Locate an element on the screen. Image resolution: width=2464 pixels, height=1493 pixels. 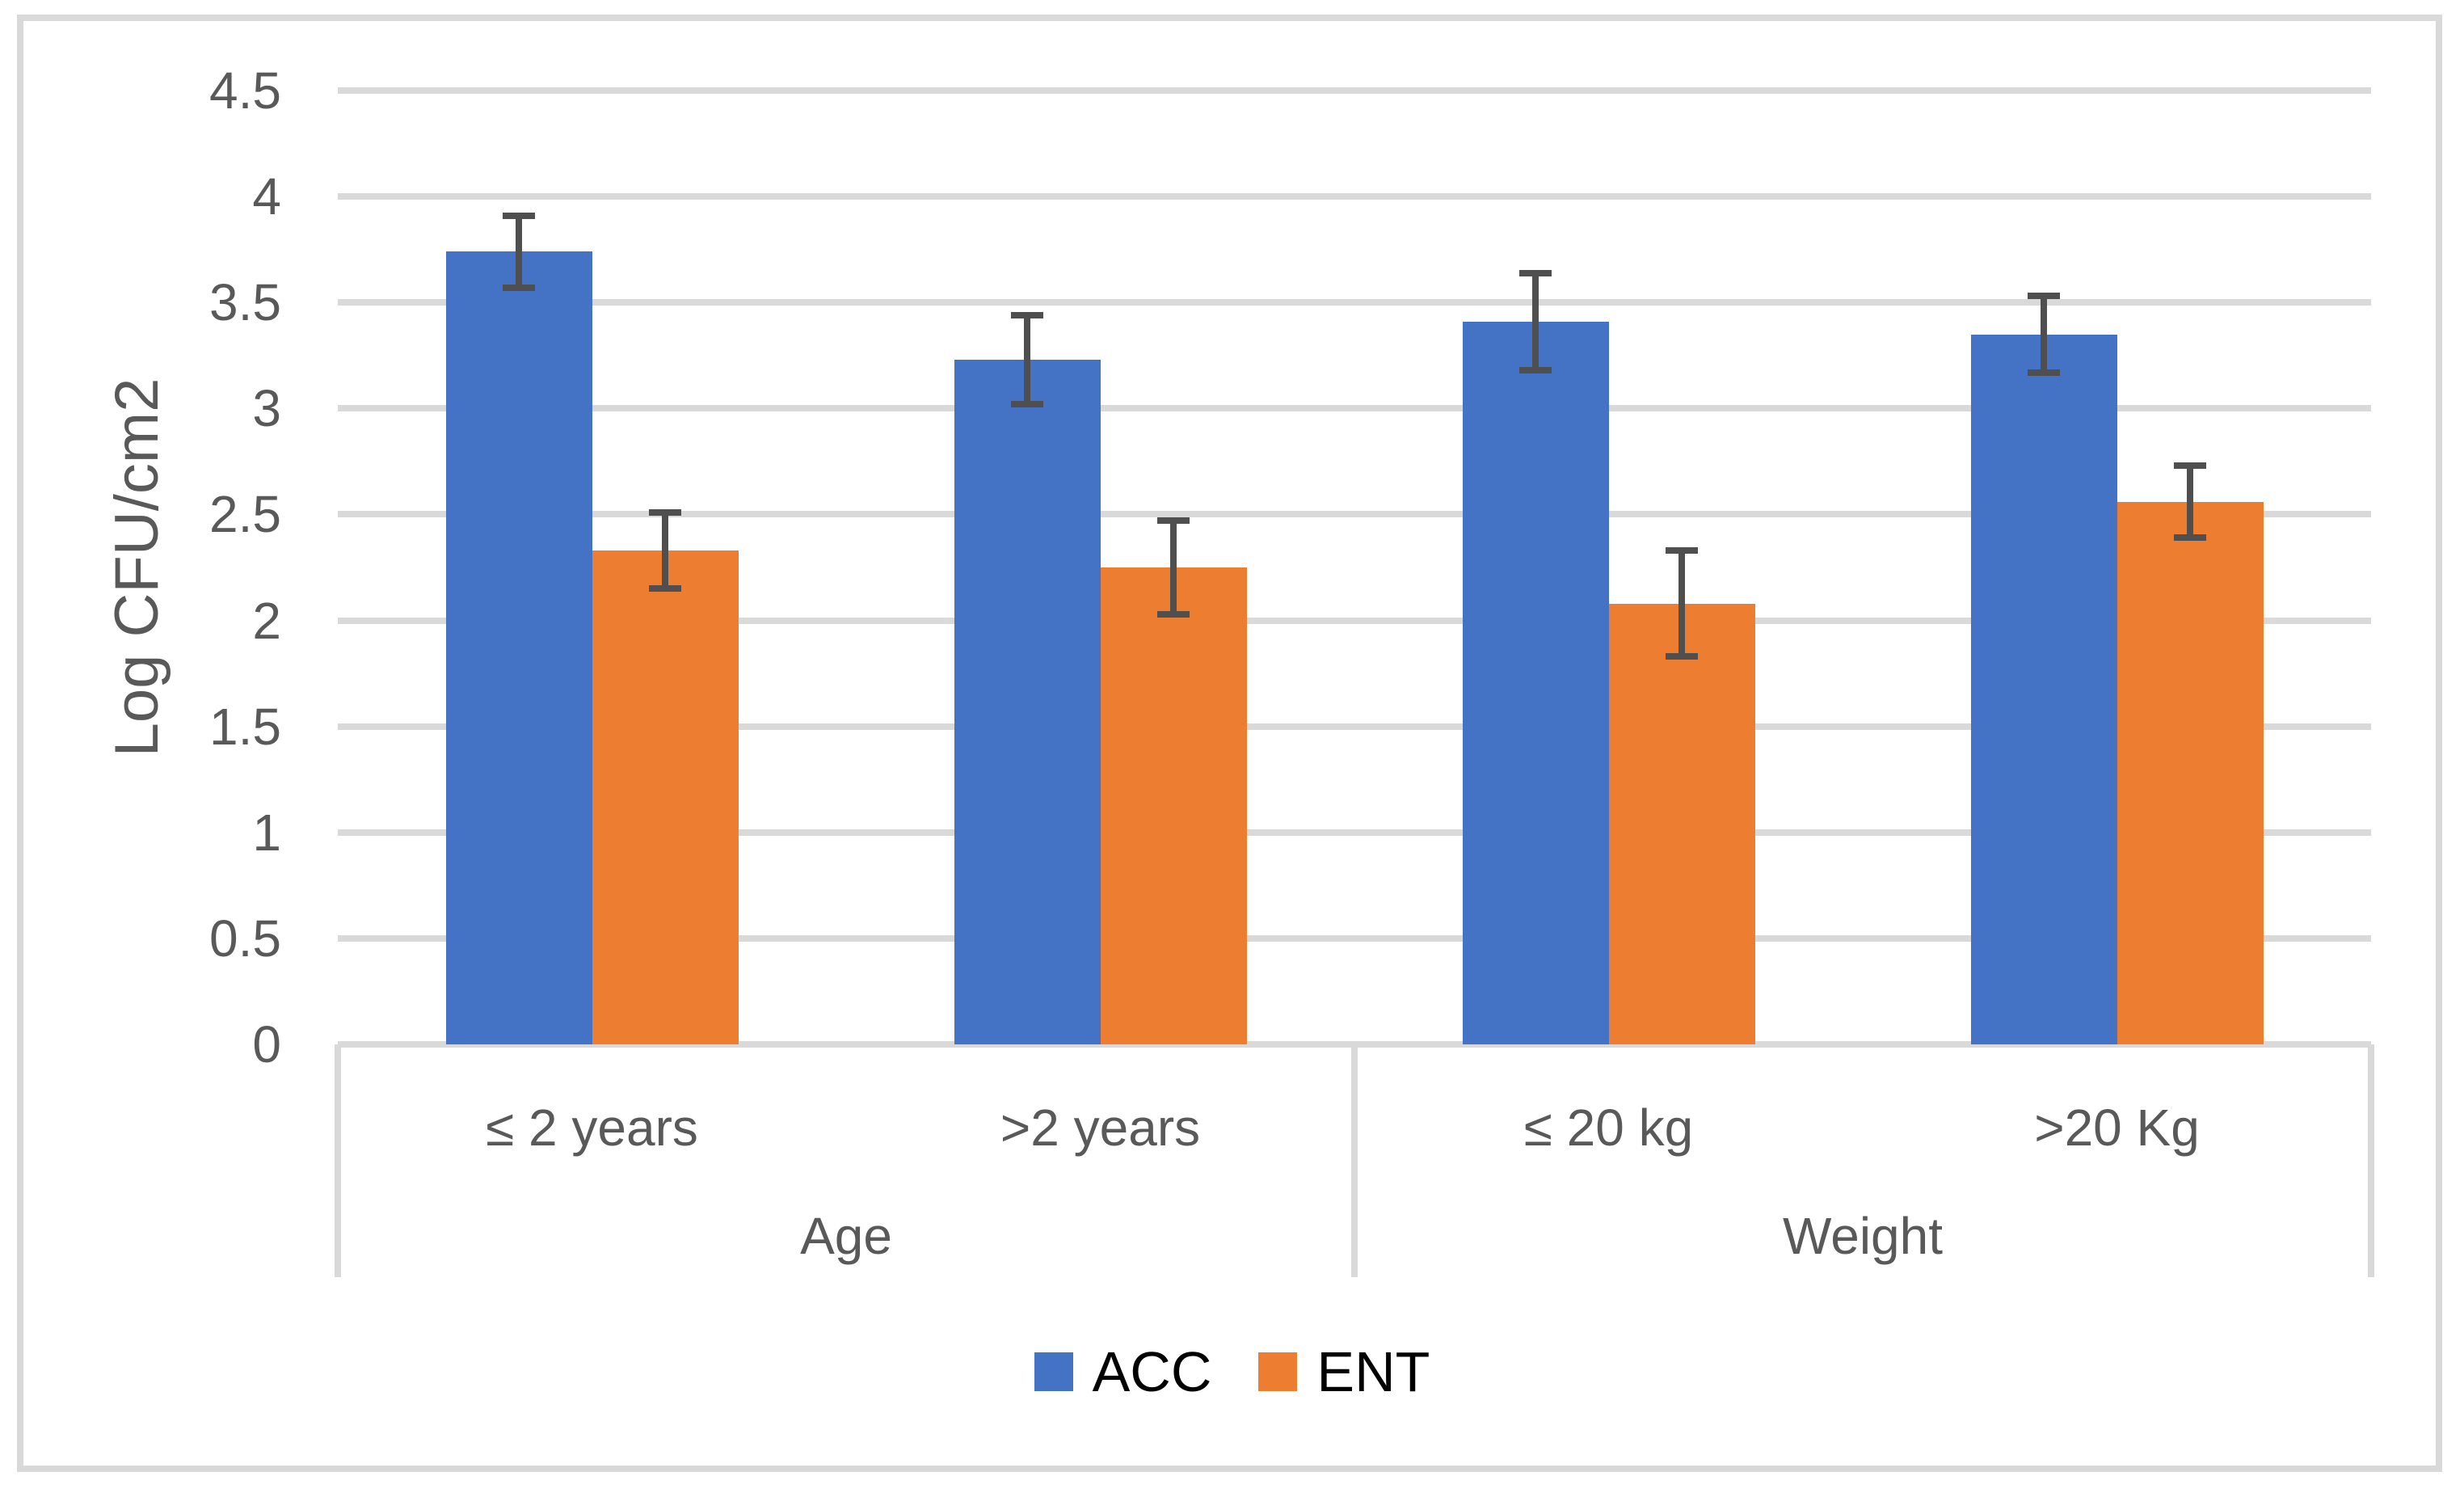
legend-swatch-ENT is located at coordinates (1278, 1371).